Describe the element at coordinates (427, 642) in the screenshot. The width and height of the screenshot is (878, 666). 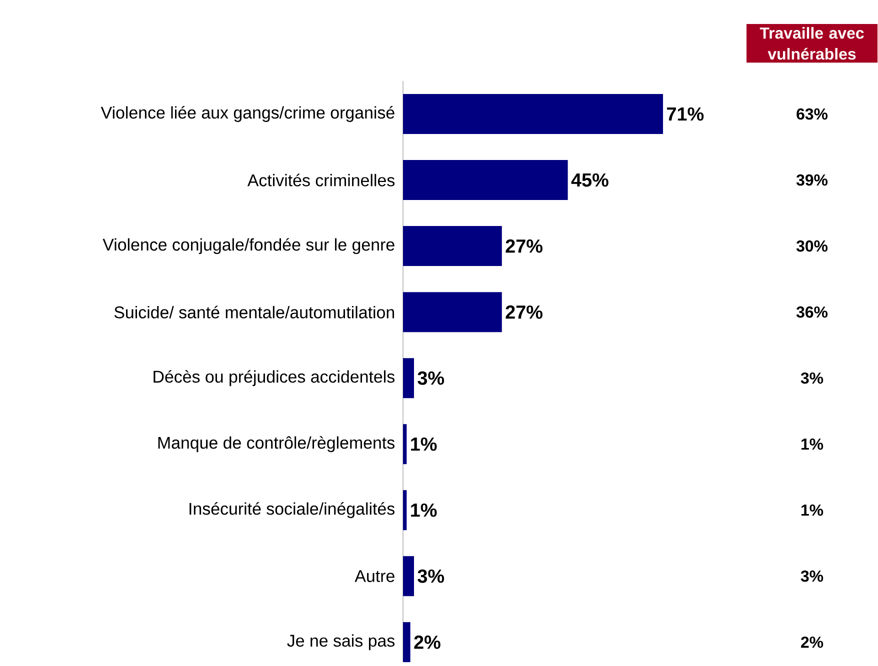
I see `data-label: 2%` at that location.